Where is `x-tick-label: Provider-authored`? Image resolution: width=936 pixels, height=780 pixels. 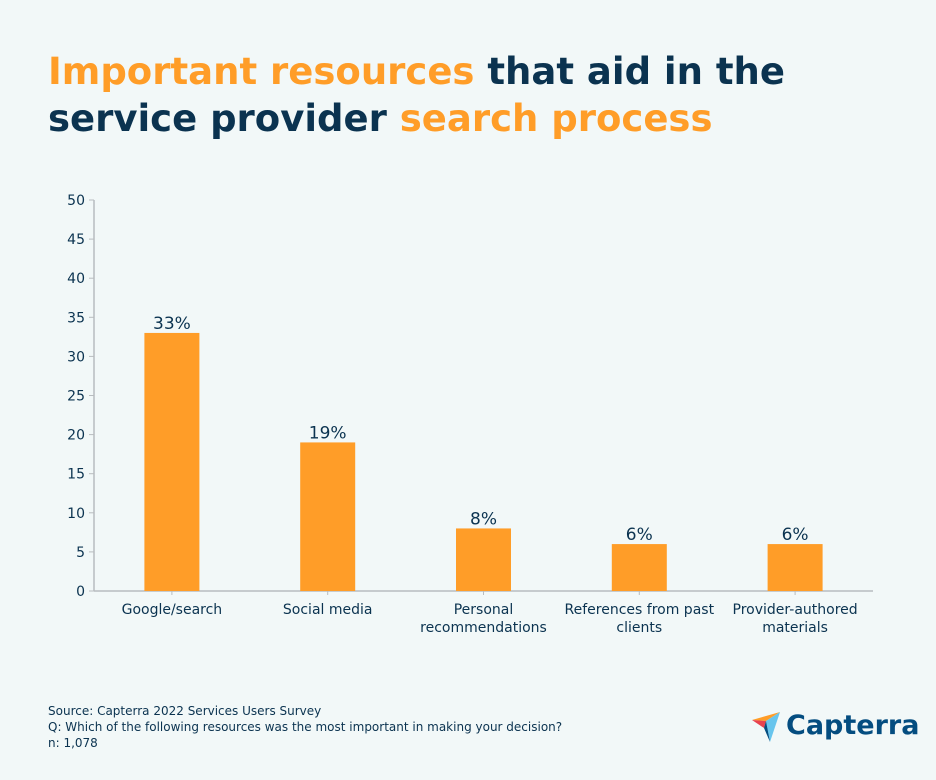
x-tick-label: Provider-authored is located at coordinates (795, 610).